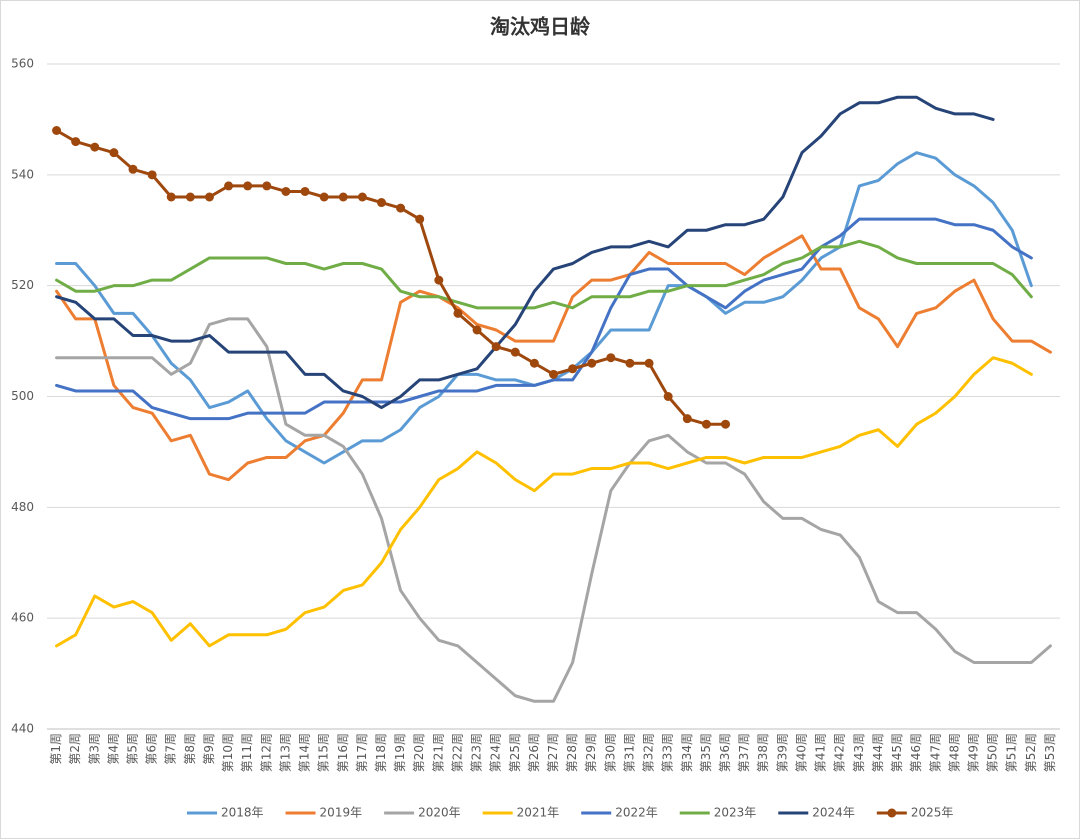  I want to click on legend-label: 2019年, so click(341, 813).